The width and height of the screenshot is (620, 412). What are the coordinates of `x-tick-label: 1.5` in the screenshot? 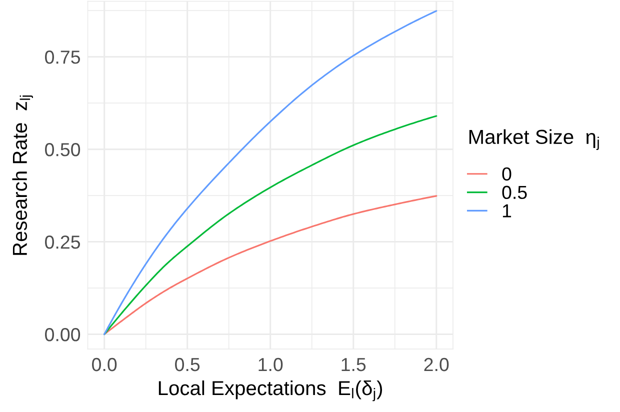 It's located at (354, 365).